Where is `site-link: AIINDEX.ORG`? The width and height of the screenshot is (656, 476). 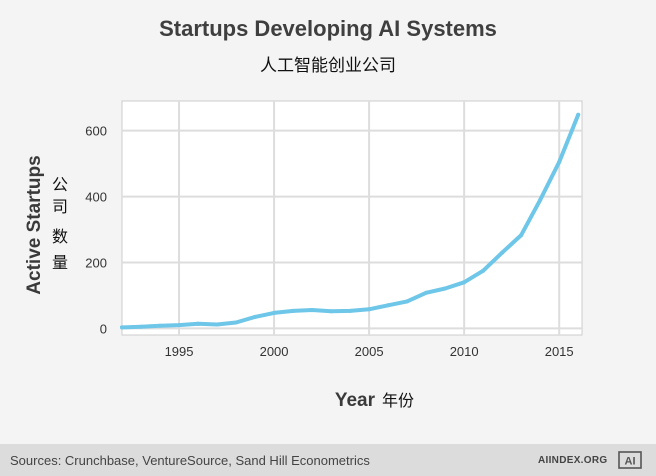
site-link: AIINDEX.ORG is located at coordinates (573, 460).